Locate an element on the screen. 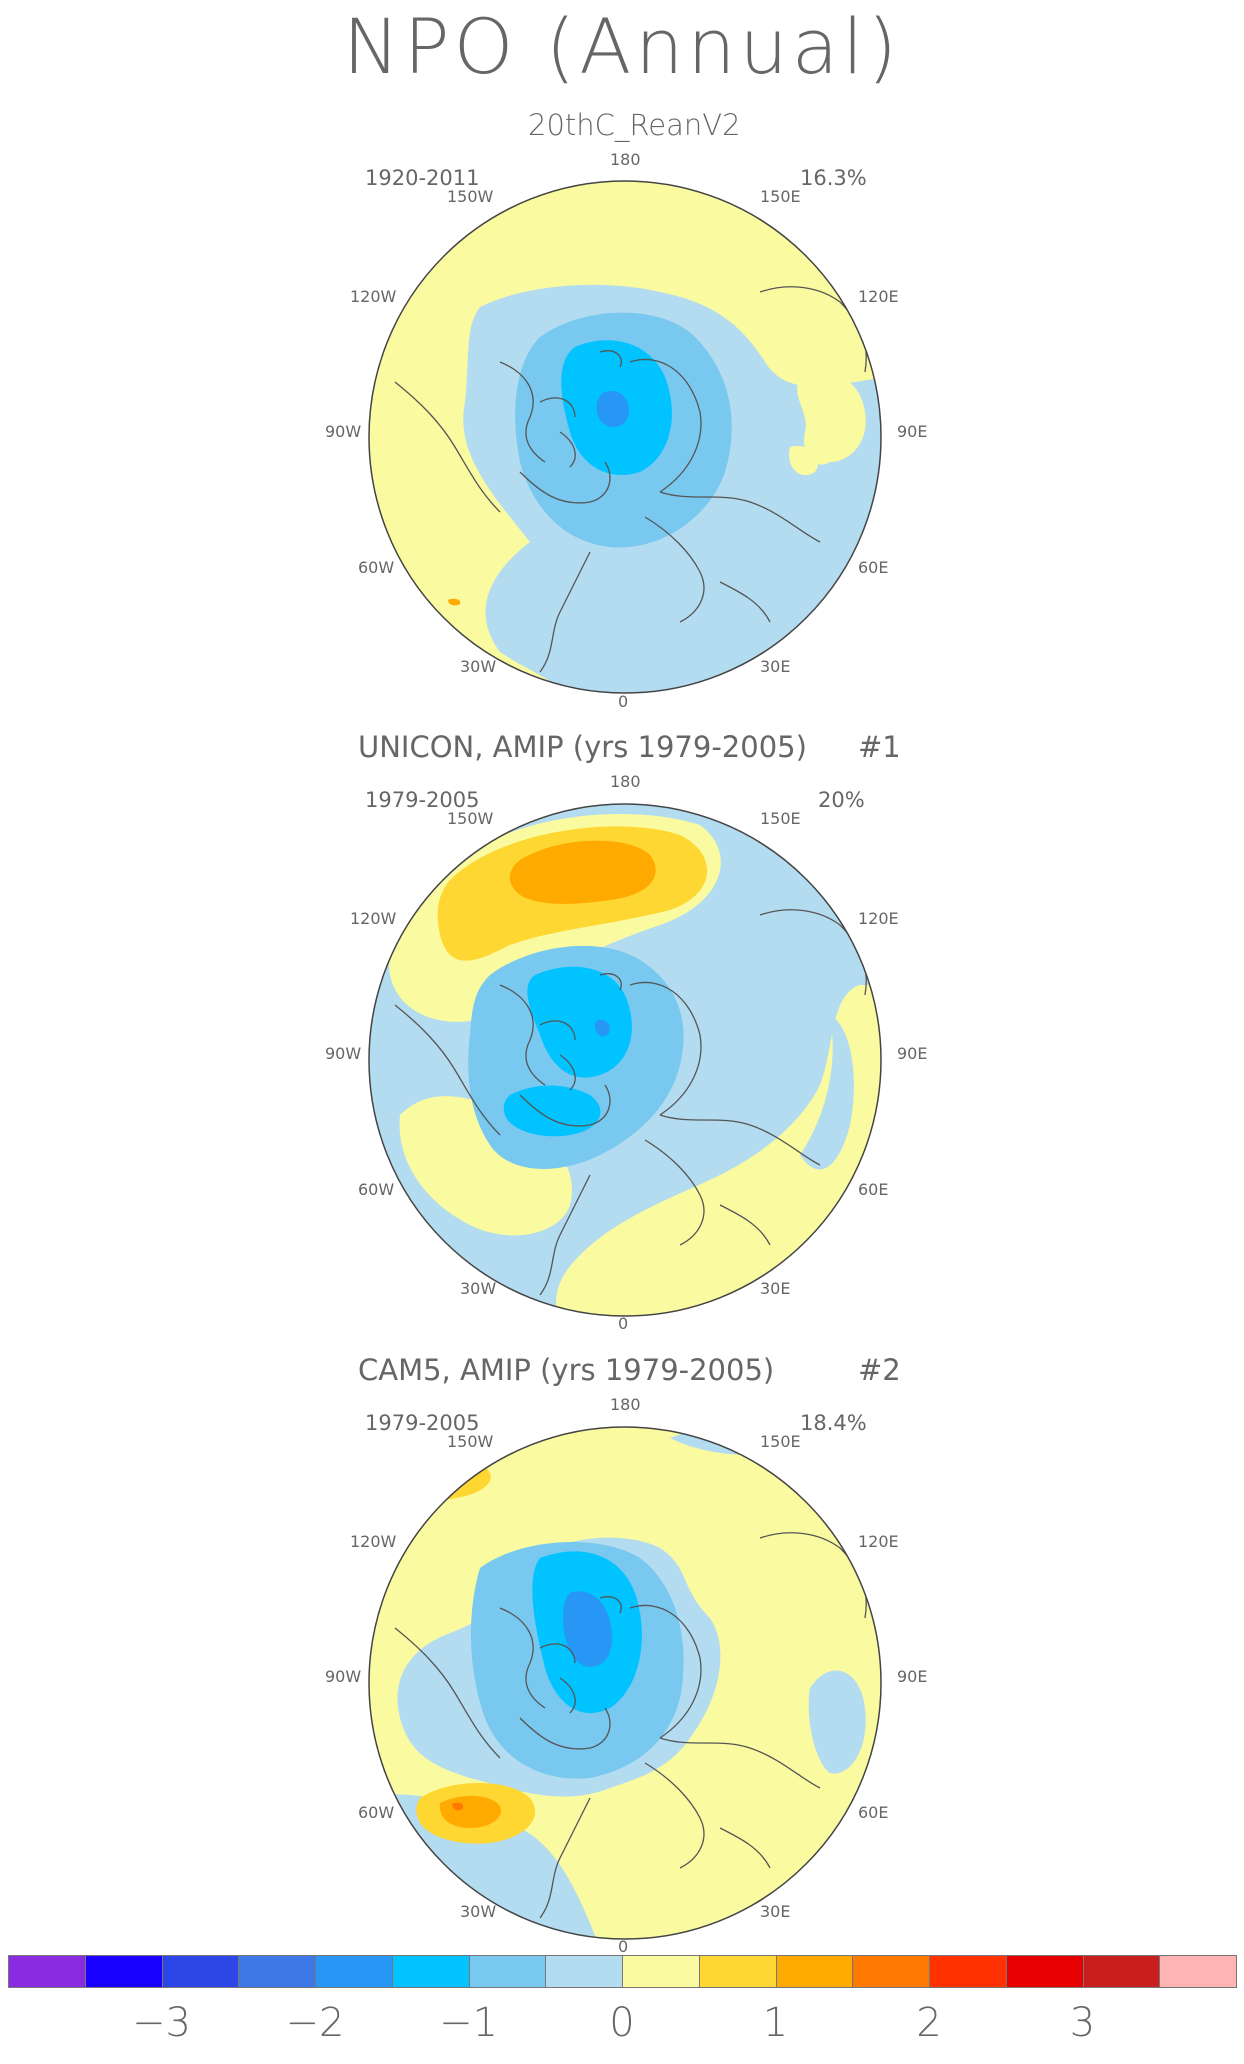 This screenshot has width=1244, height=2064. panel-1-lon-120e: 120E is located at coordinates (878, 296).